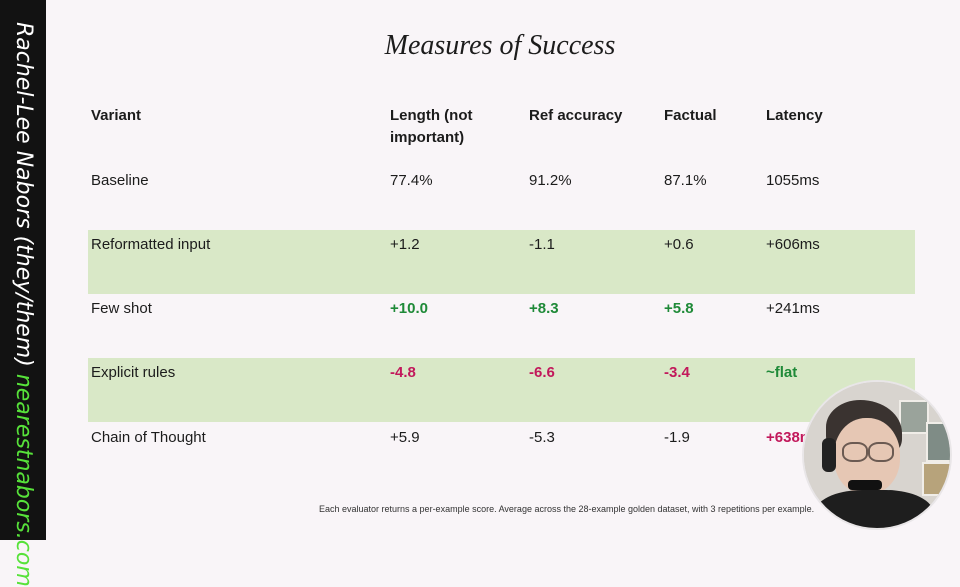  Describe the element at coordinates (542, 244) in the screenshot. I see `cell-ref-accuracy: -1.1` at that location.